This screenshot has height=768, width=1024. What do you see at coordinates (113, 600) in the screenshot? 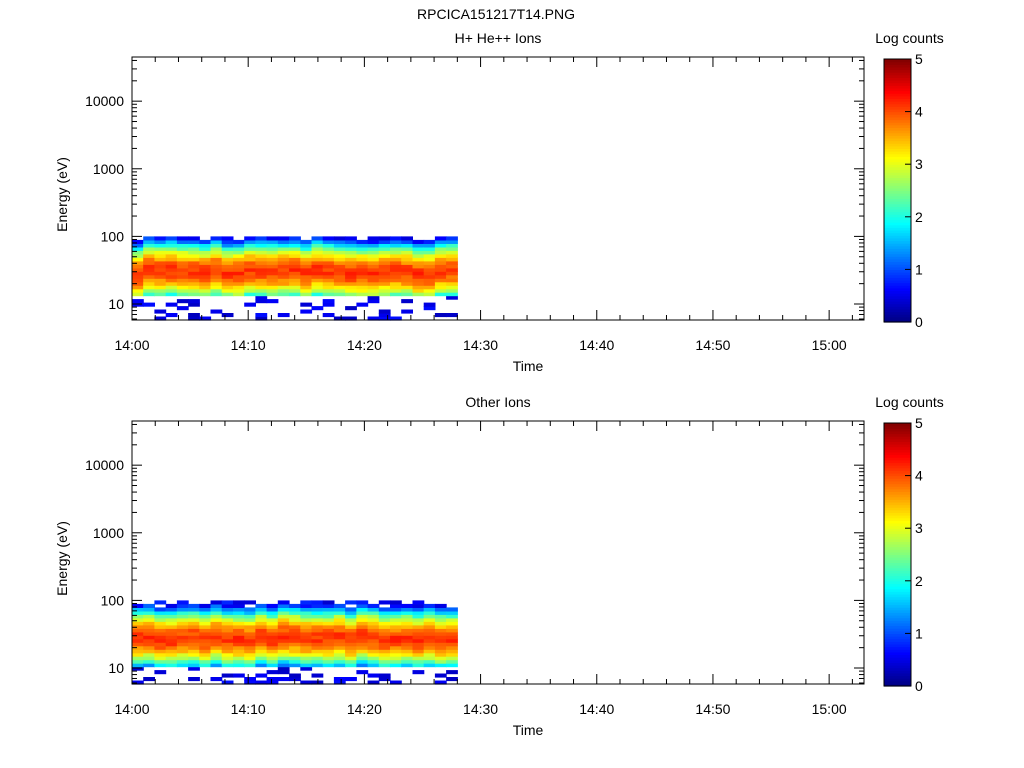
I see `y-tick-label: 100` at bounding box center [113, 600].